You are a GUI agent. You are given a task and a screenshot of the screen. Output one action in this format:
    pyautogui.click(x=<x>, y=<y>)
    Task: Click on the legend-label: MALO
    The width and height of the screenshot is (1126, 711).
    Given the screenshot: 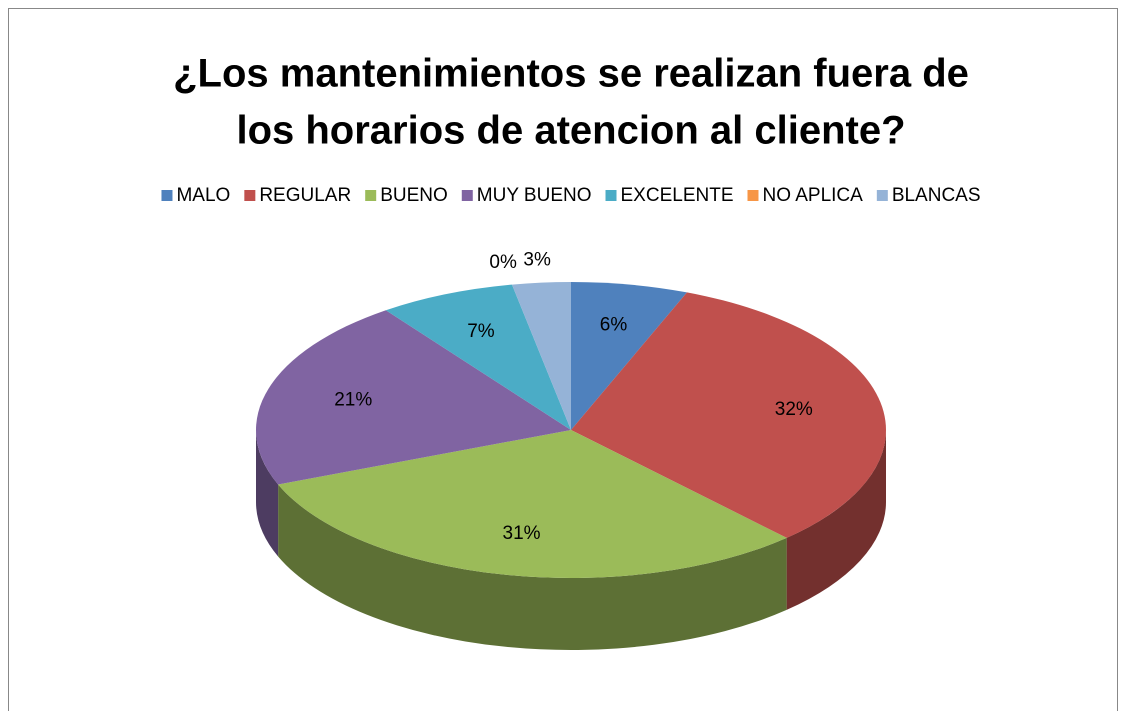 What is the action you would take?
    pyautogui.click(x=203, y=195)
    